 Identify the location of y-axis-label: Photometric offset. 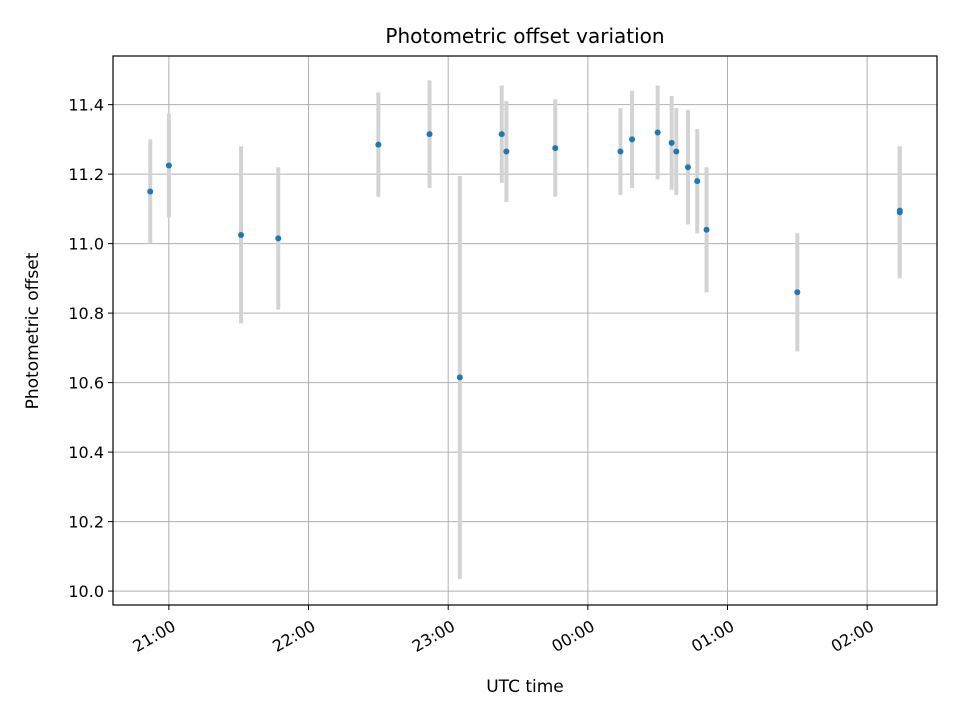
(33, 330).